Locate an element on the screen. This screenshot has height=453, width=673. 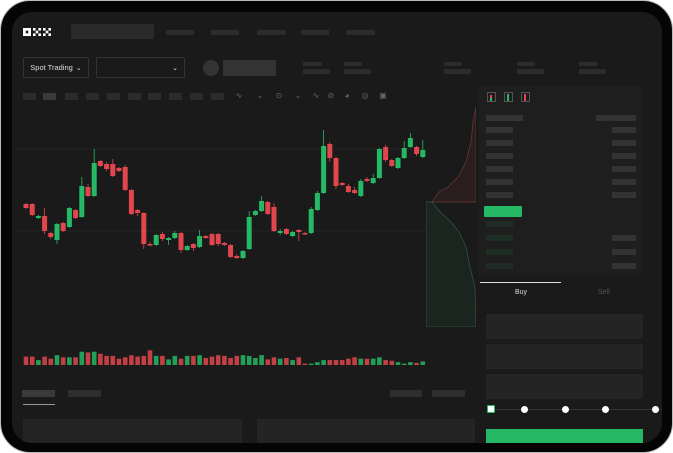
price-input is located at coordinates (564, 326).